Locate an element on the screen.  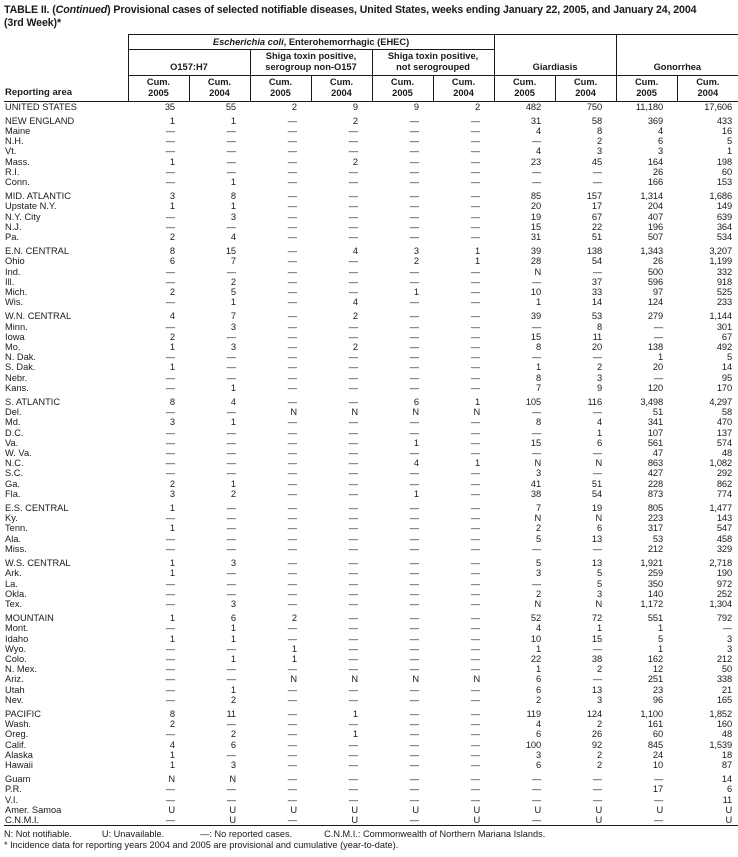
table-row: N.Y. City — 3 — — — — 19 67 407 639 is located at coordinates (371, 217).